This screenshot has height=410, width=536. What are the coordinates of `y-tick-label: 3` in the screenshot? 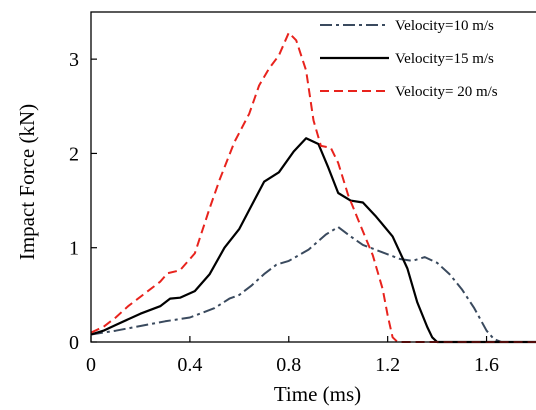 It's located at (74, 60).